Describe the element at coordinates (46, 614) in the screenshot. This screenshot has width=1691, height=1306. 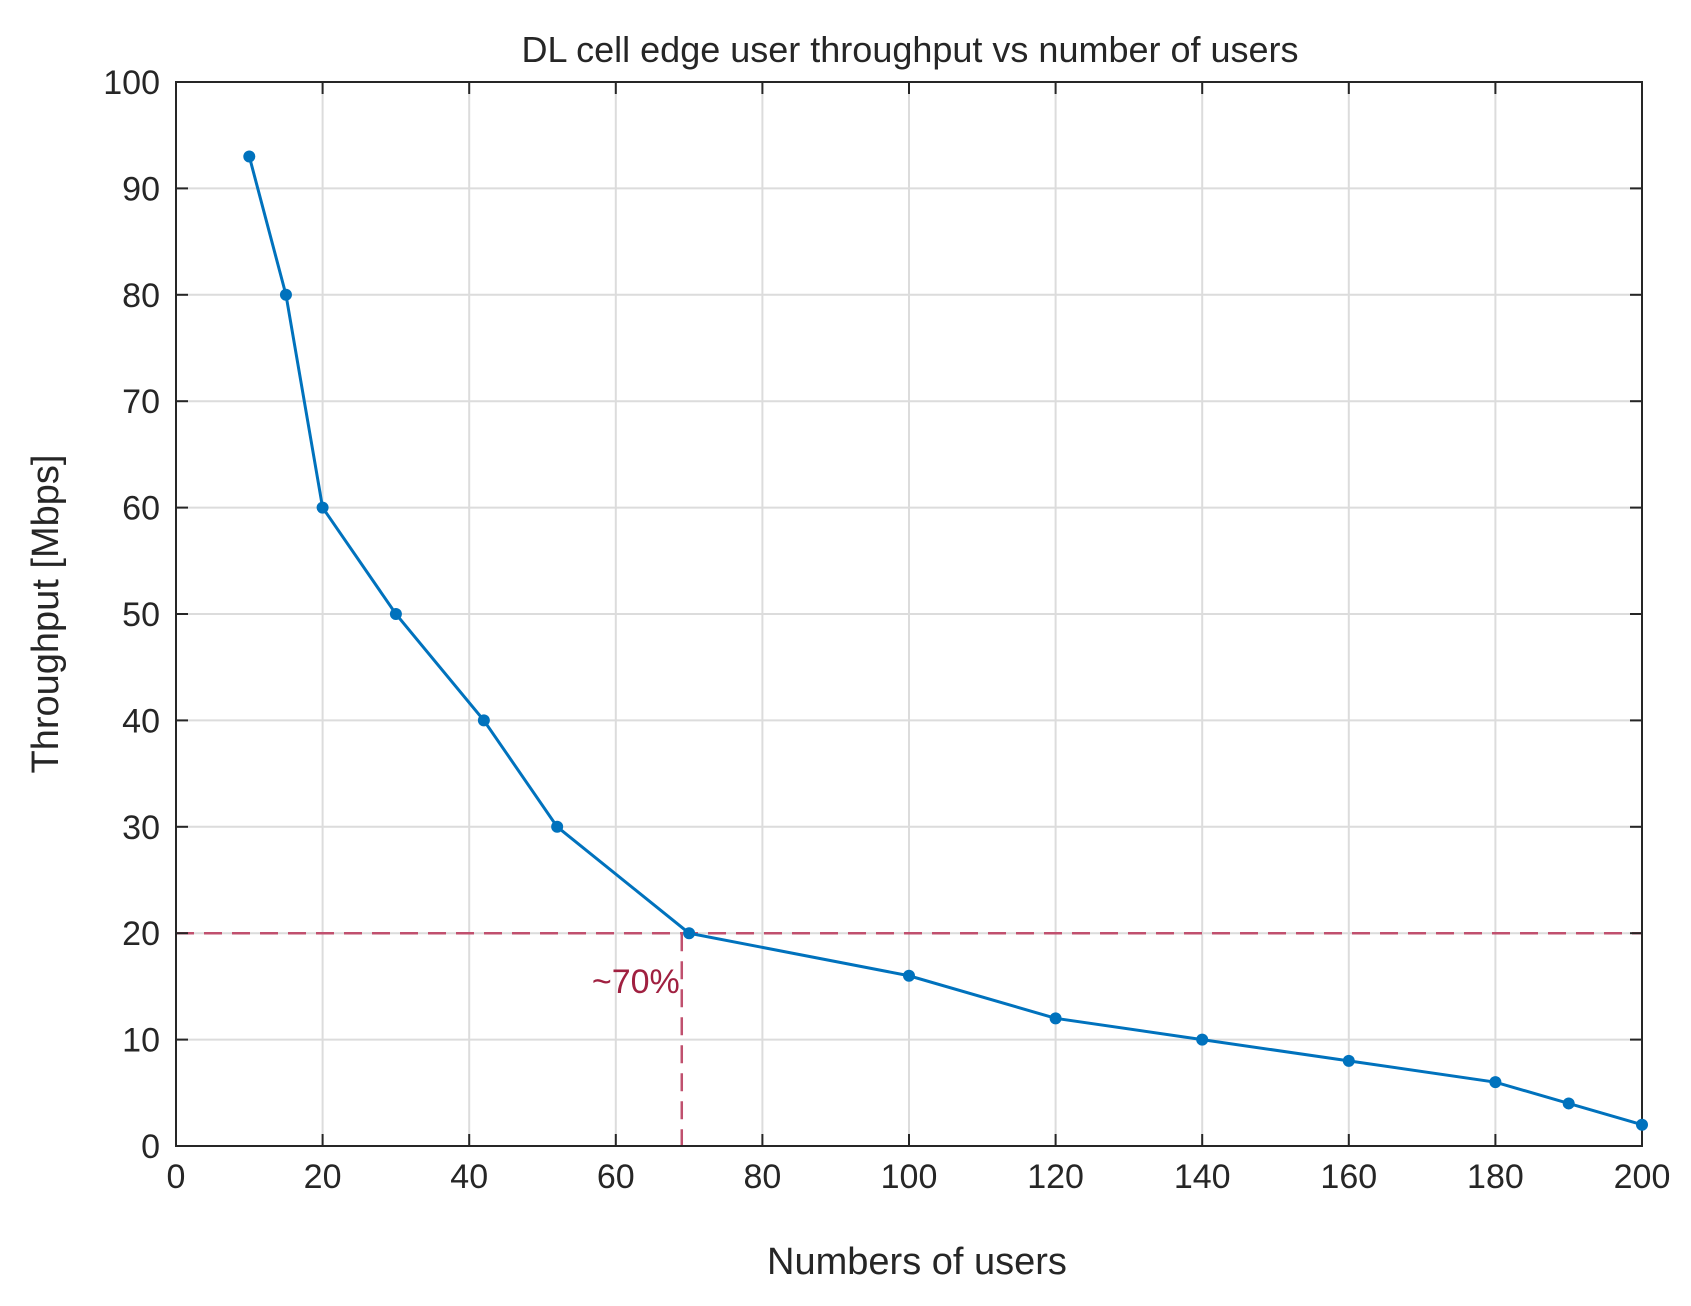
I see `y-axis-label: Throughput [Mbps]` at that location.